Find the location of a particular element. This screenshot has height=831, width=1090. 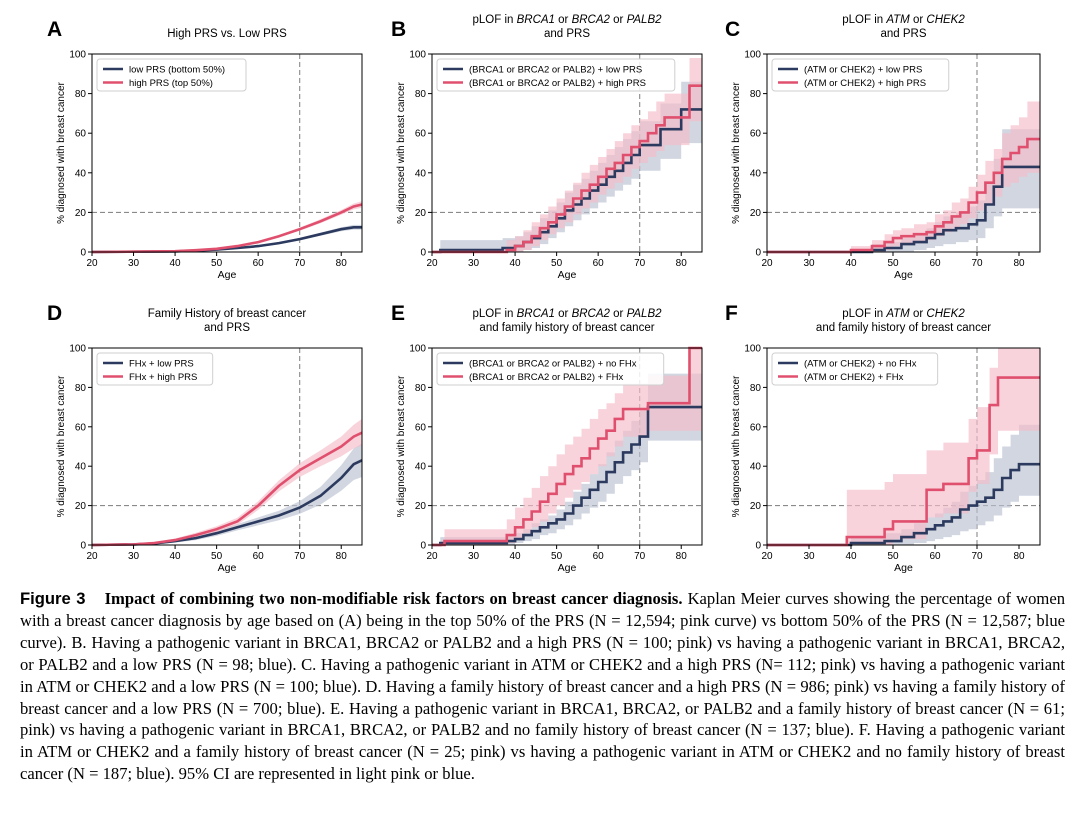

legend: FHx + low PRS FHx + high PRS is located at coordinates (155, 369).